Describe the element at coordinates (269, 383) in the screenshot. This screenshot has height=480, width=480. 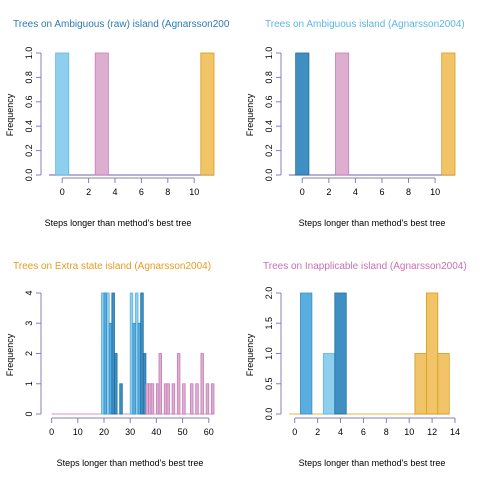
I see `y-tick-label: 0.5` at that location.